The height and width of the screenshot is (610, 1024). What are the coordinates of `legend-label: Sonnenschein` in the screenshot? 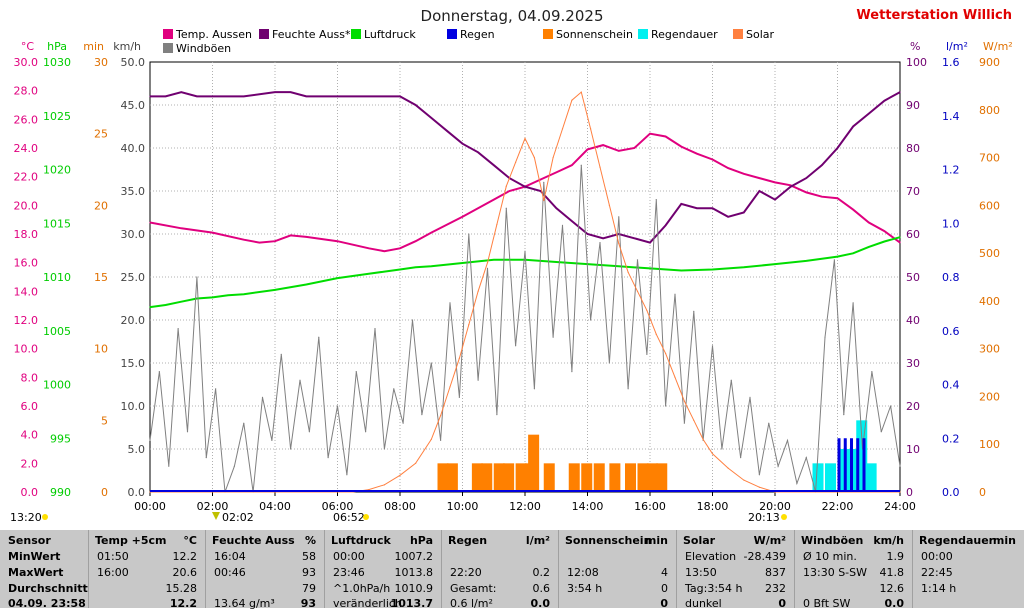 It's located at (594, 34).